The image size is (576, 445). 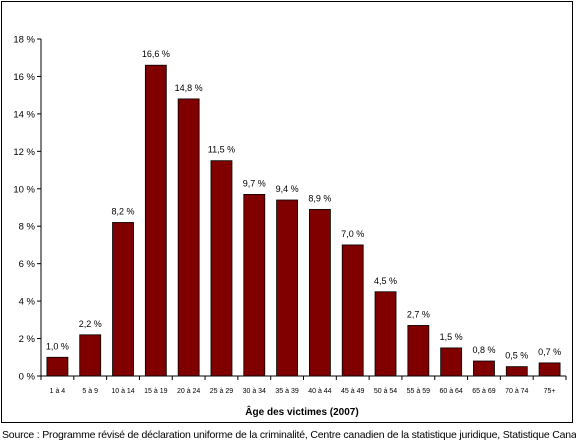 I want to click on x-tick-label: 60 à 64, so click(x=450, y=391).